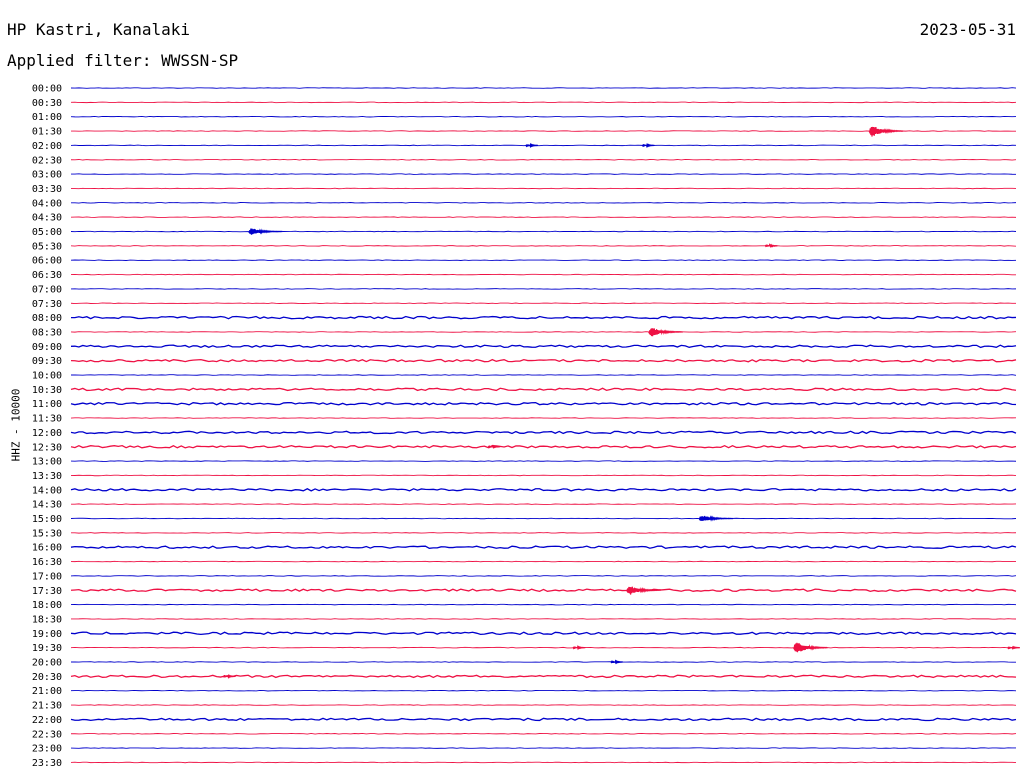 The width and height of the screenshot is (1024, 780). I want to click on row-time-label: 18:30, so click(47, 619).